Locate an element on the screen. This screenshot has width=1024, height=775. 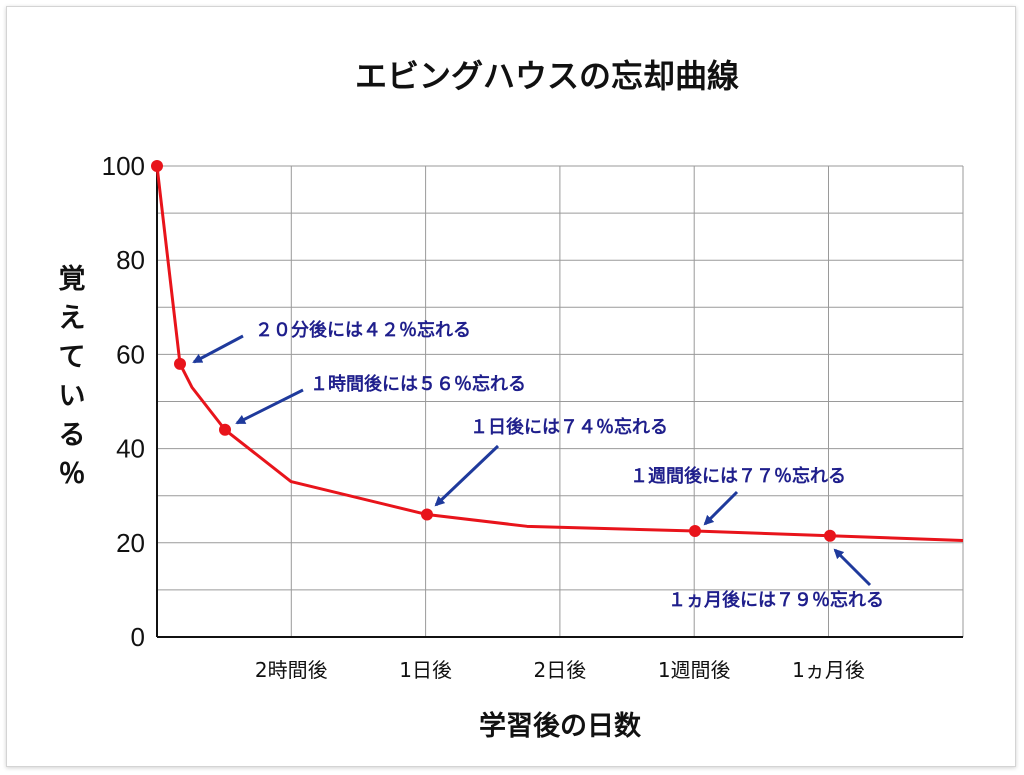
x-tick-label: 1週間後 is located at coordinates (694, 670).